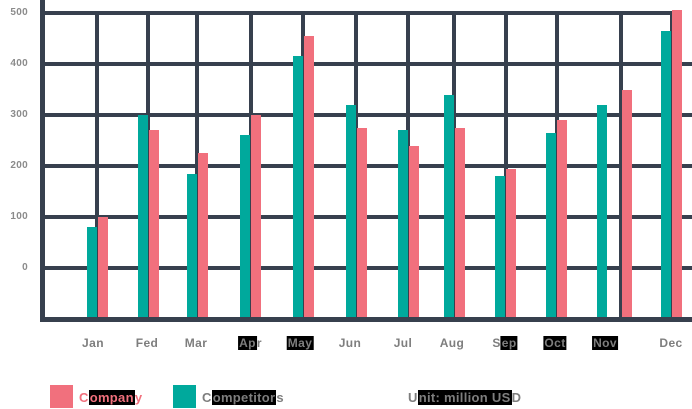  What do you see at coordinates (562, 221) in the screenshot?
I see `bar-company-oct` at bounding box center [562, 221].